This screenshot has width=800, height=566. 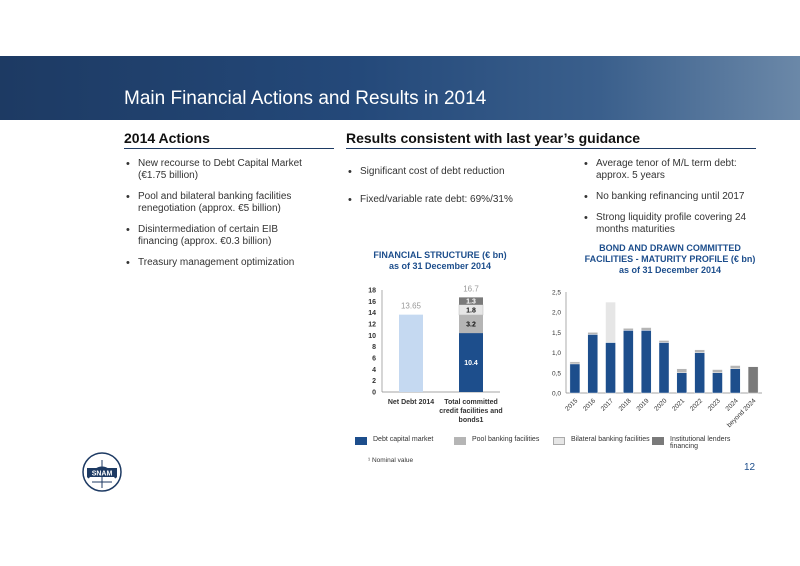 I want to click on legend-label: Bilateral banking facilities, so click(x=610, y=439).